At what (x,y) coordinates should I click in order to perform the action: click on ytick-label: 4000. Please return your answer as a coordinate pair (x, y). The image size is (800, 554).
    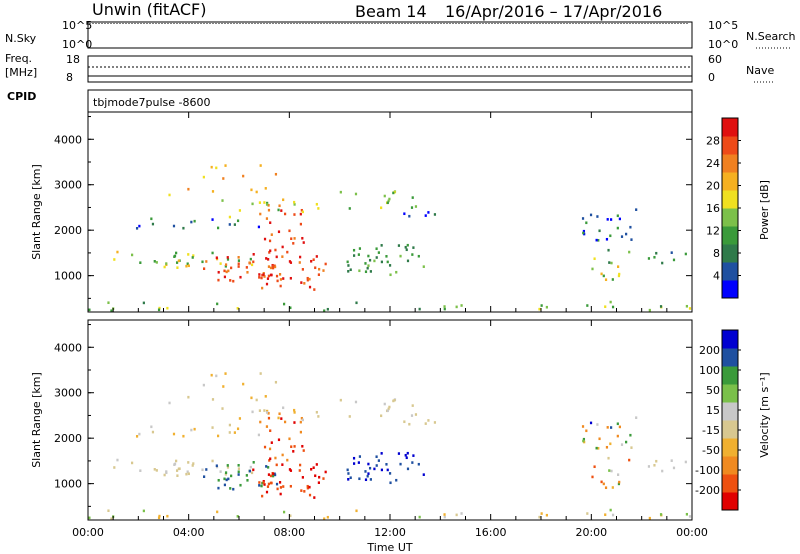
    Looking at the image, I should click on (68, 139).